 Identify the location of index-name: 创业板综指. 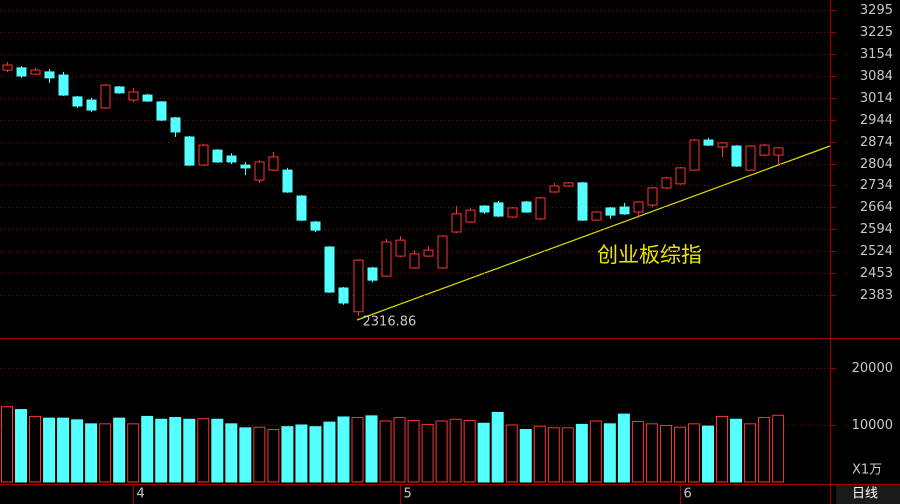
(649, 255).